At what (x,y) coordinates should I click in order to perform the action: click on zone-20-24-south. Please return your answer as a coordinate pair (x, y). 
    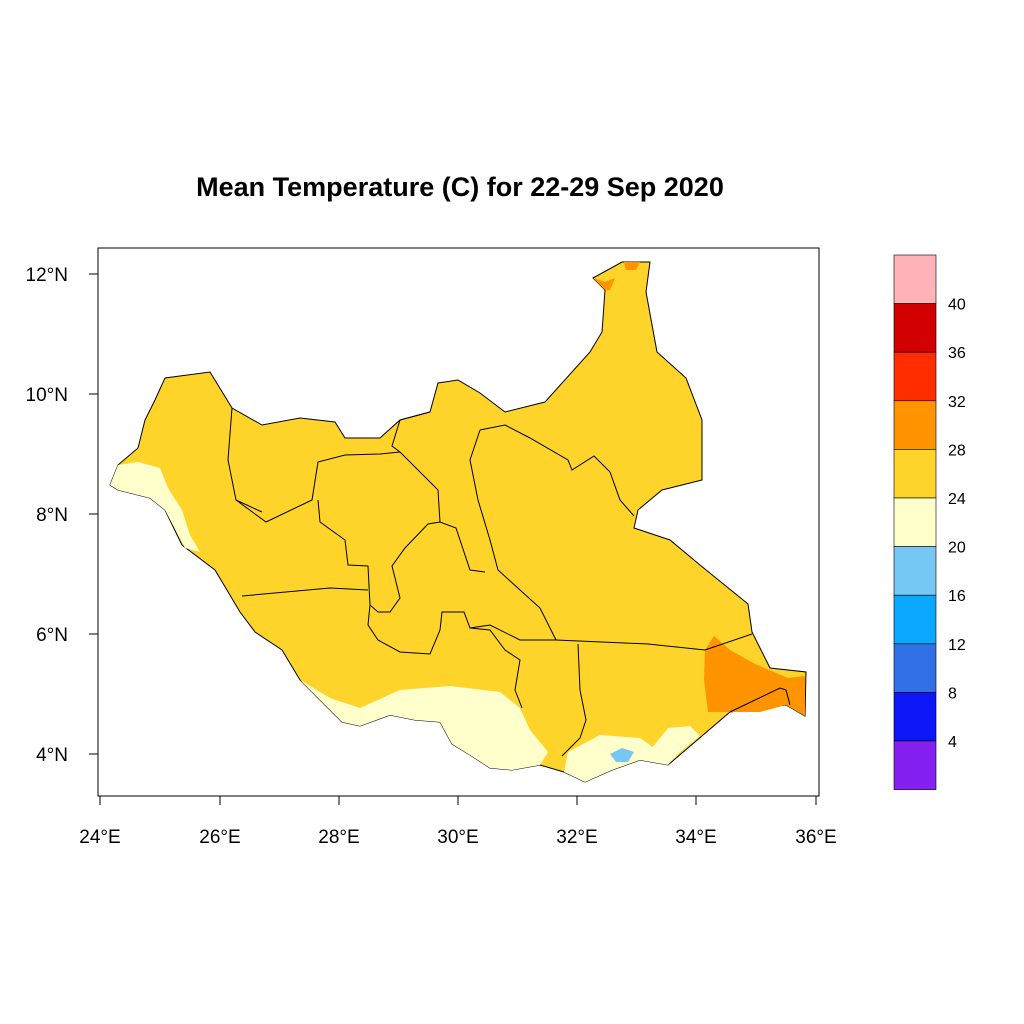
    Looking at the image, I should click on (424, 725).